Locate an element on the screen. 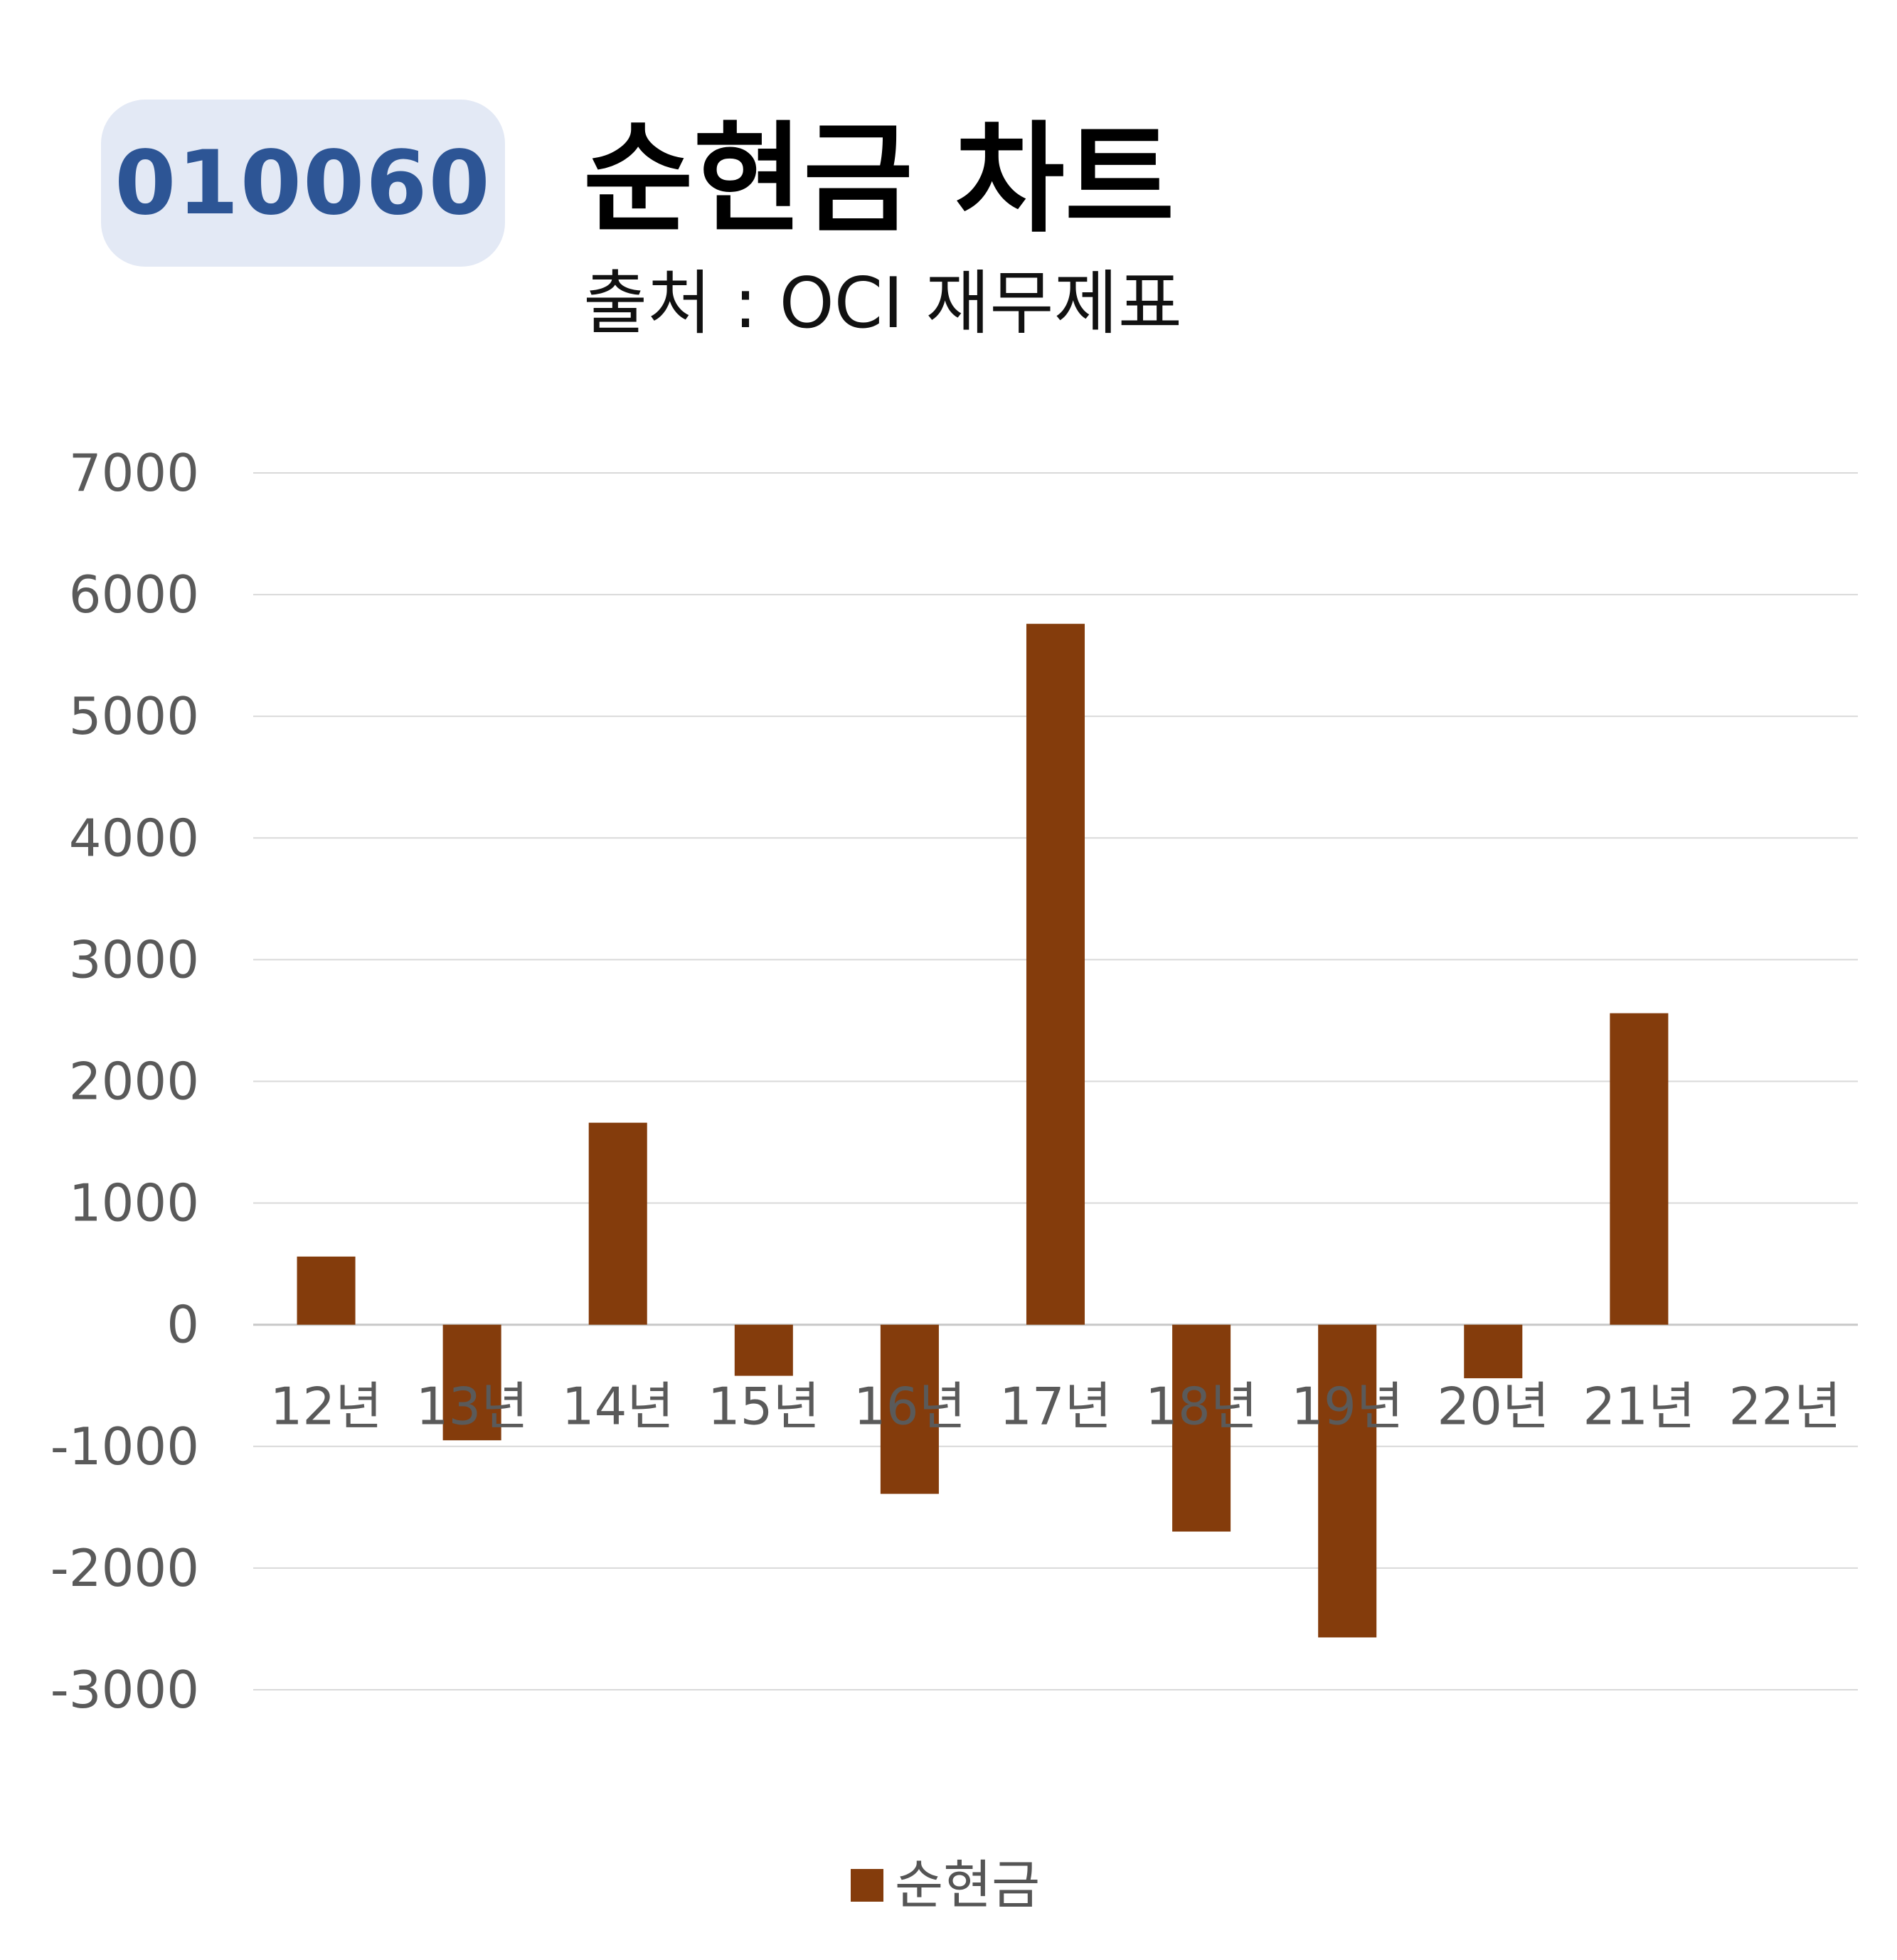 This screenshot has width=1897, height=1960. x-tick-label: 21년 is located at coordinates (1639, 1407).